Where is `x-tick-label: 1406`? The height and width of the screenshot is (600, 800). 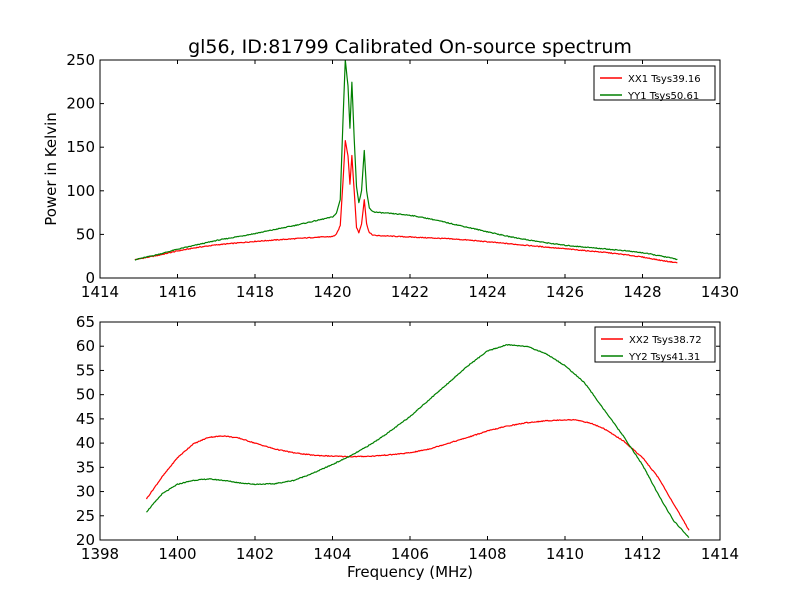
x-tick-label: 1406 is located at coordinates (410, 554).